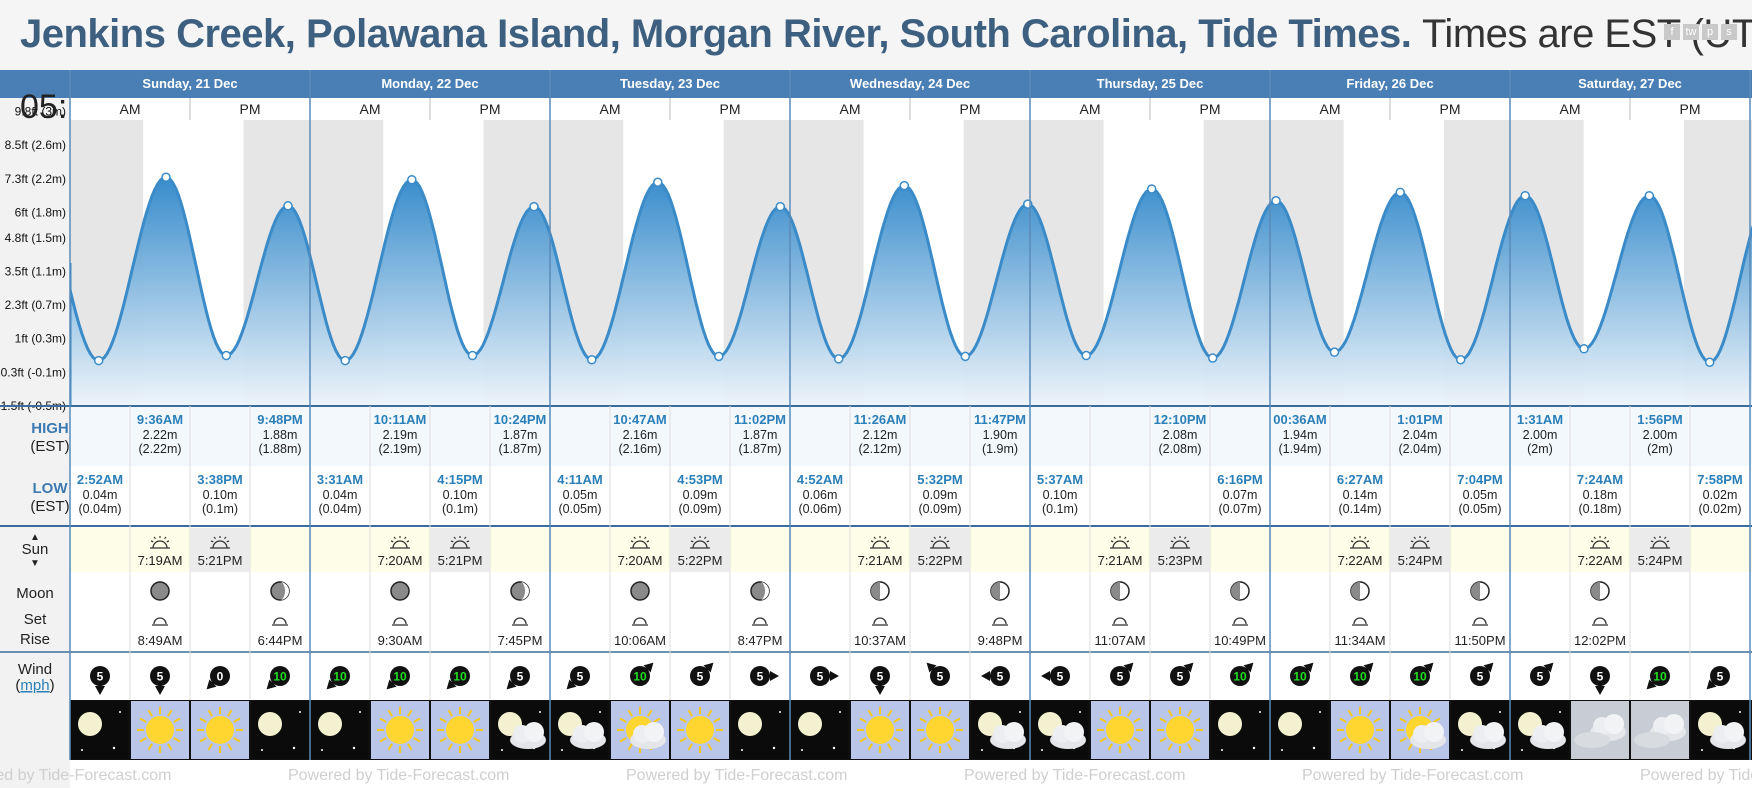 The width and height of the screenshot is (1752, 788). What do you see at coordinates (1710, 32) in the screenshot?
I see `share-pinterest-button: p` at bounding box center [1710, 32].